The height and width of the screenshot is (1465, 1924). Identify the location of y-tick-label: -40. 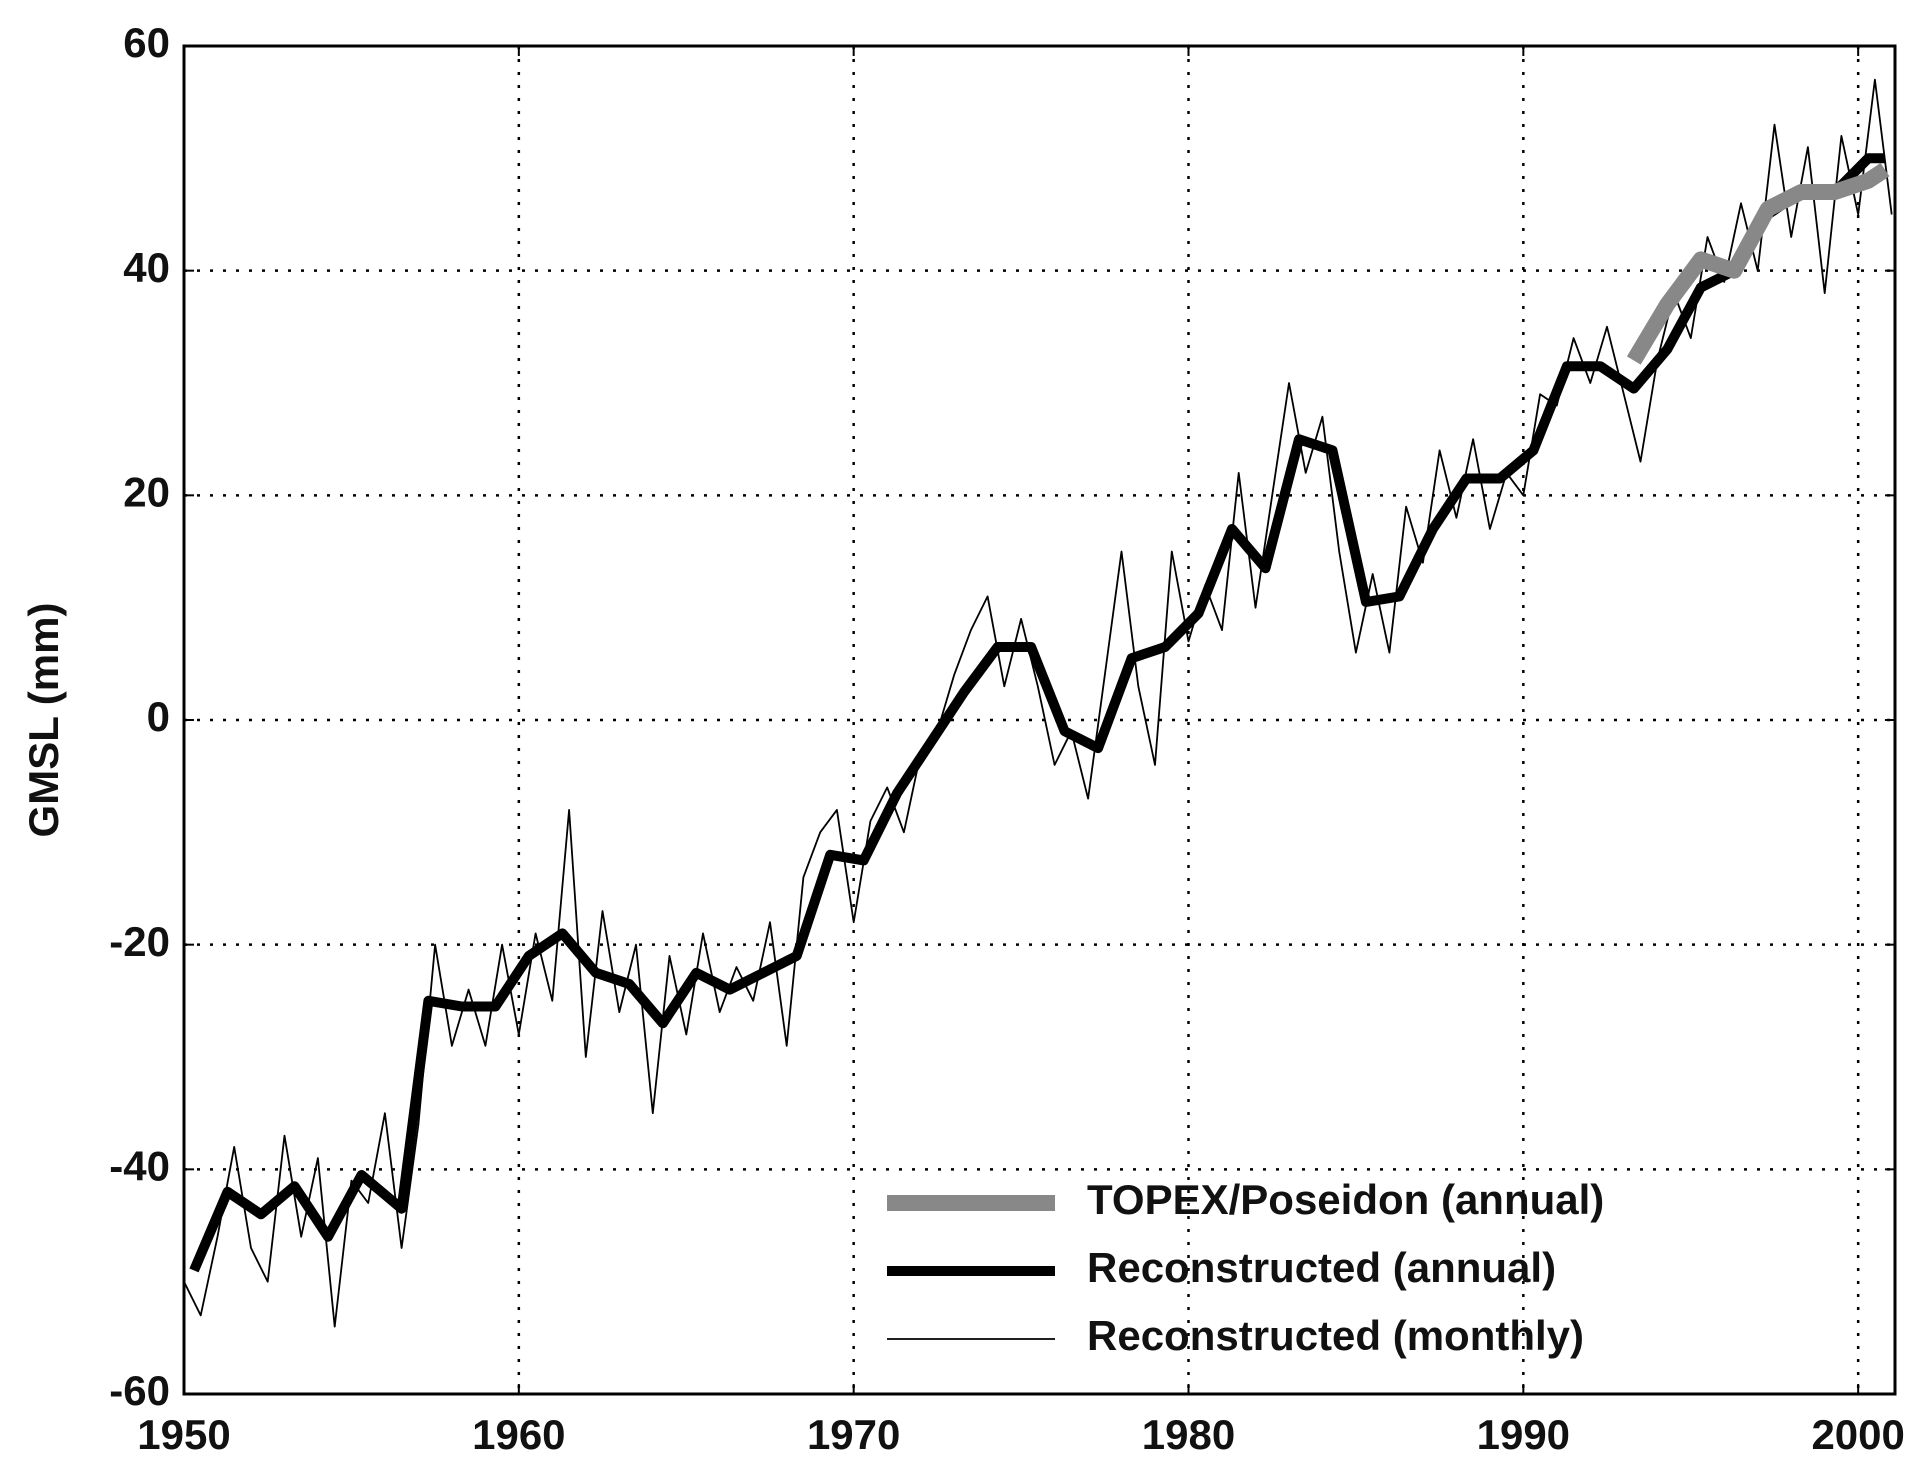
(139, 1165).